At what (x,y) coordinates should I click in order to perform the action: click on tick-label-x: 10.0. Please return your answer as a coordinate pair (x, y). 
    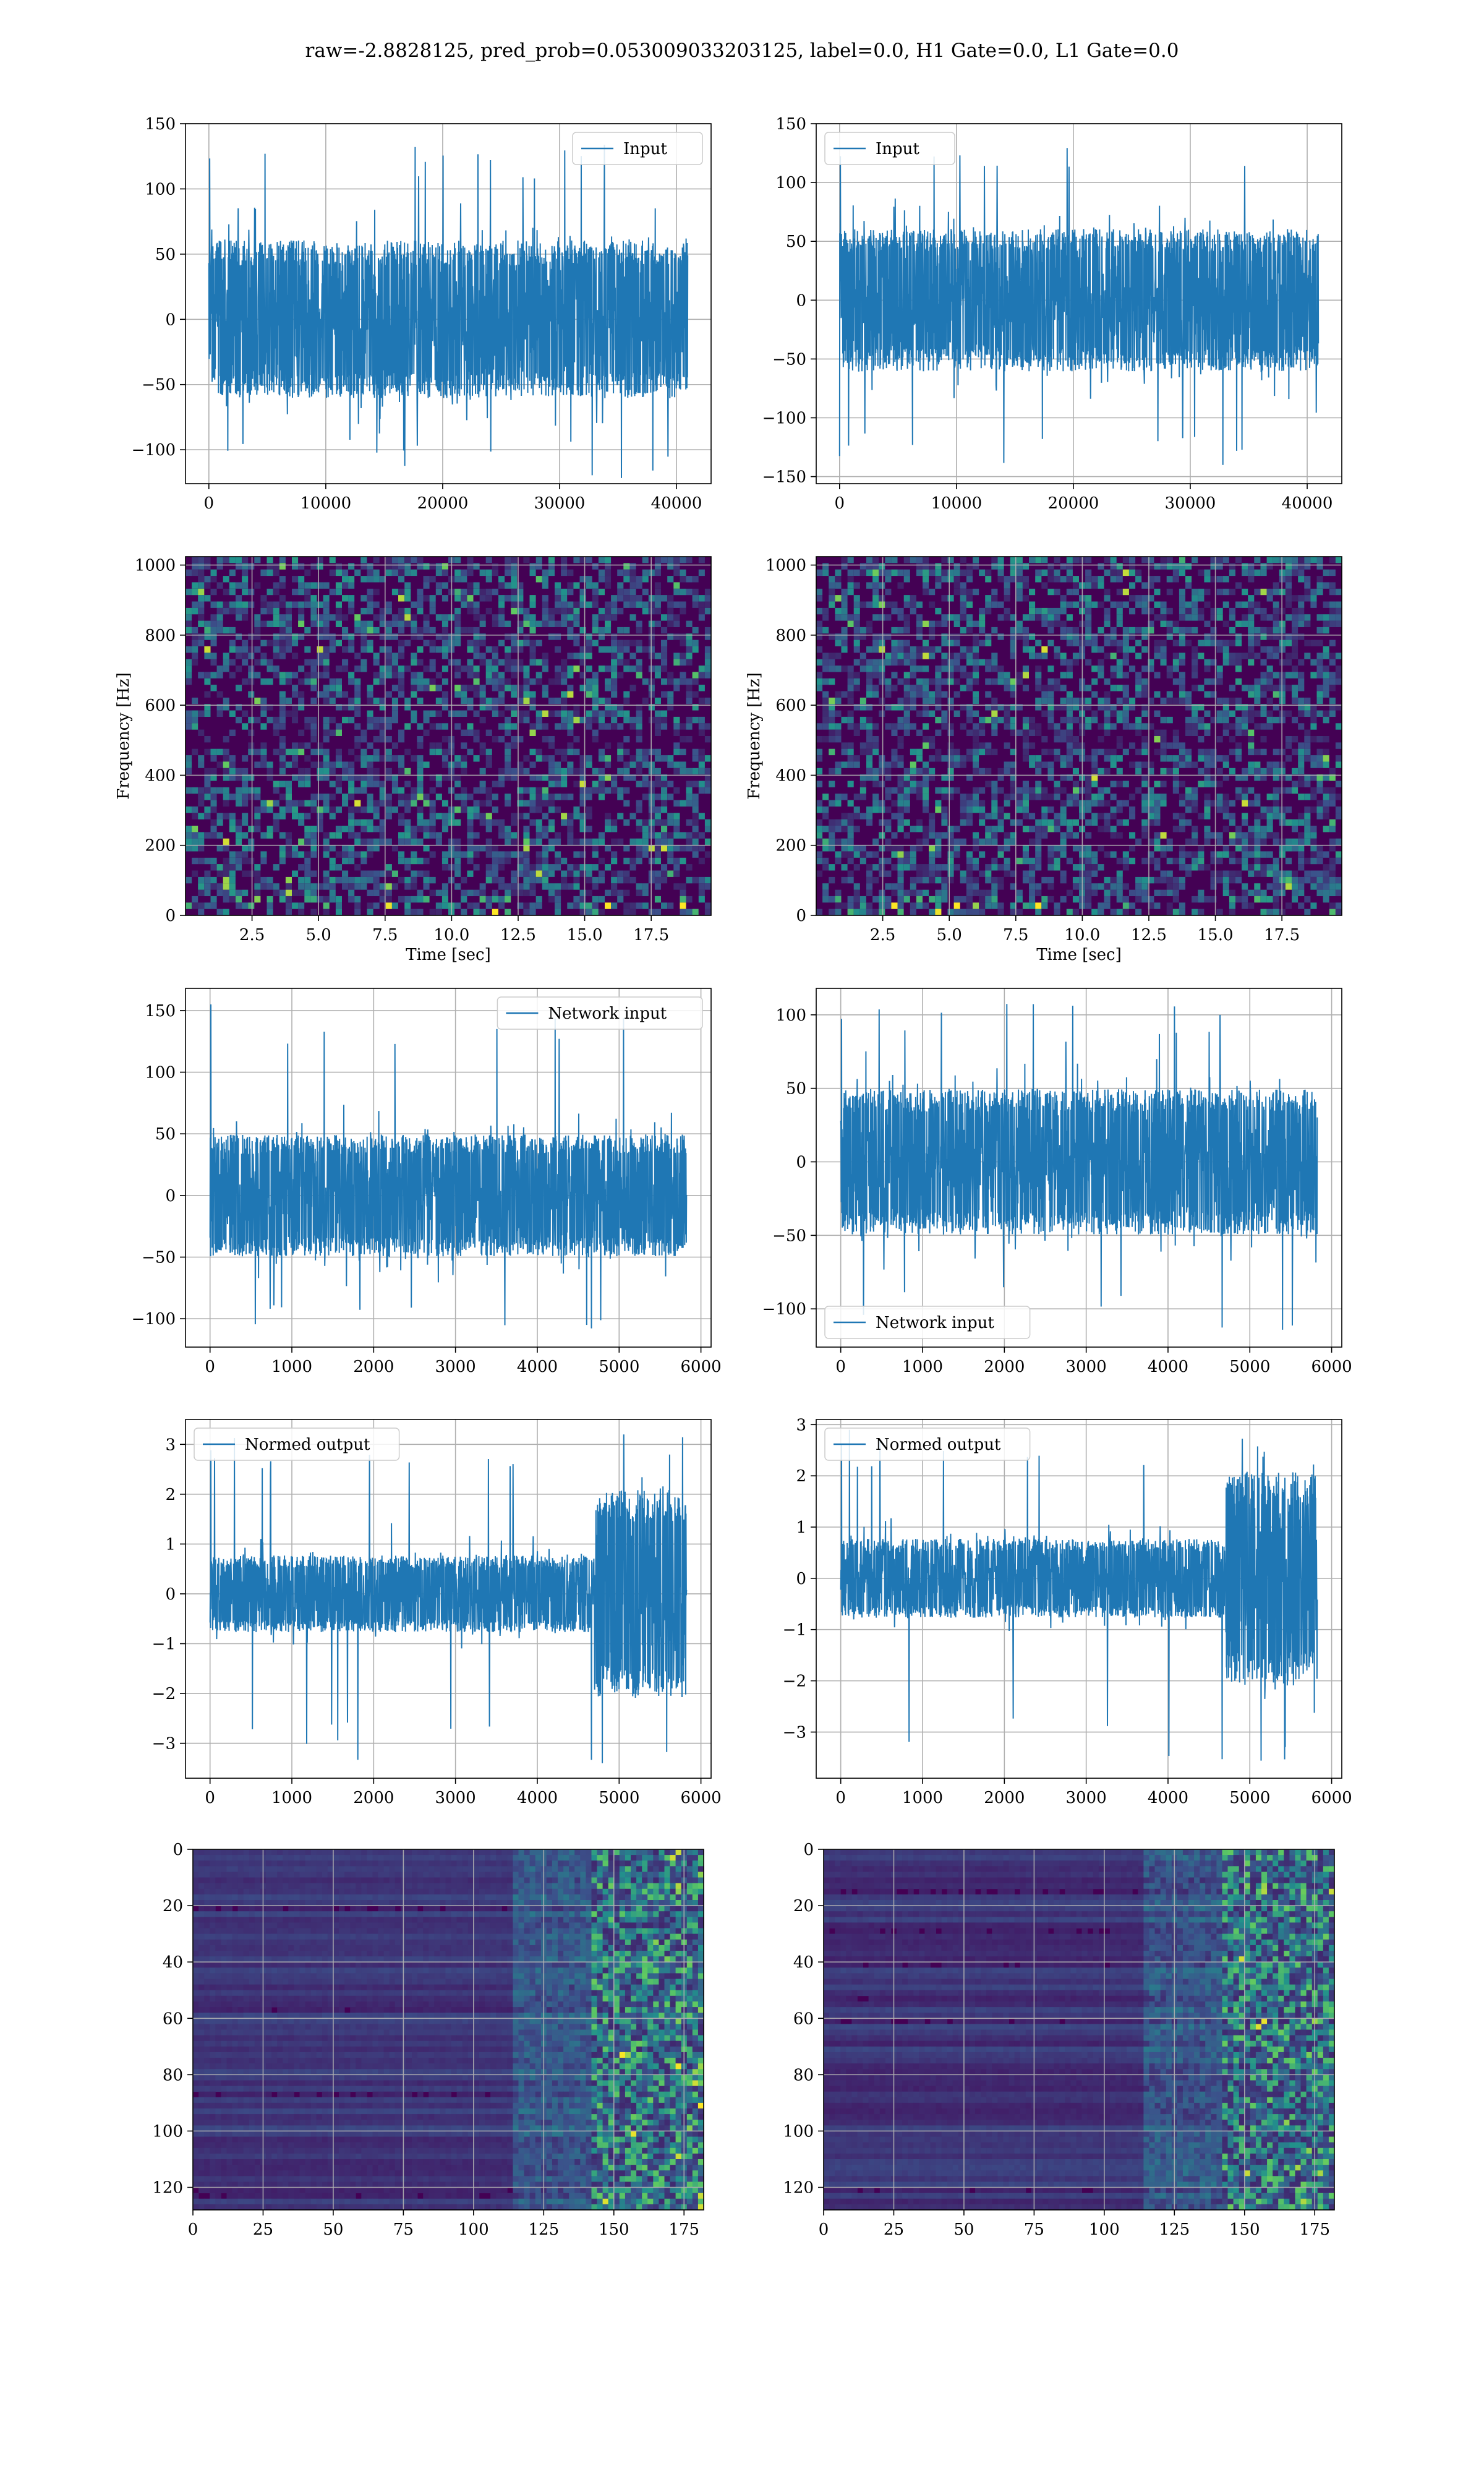
    Looking at the image, I should click on (451, 935).